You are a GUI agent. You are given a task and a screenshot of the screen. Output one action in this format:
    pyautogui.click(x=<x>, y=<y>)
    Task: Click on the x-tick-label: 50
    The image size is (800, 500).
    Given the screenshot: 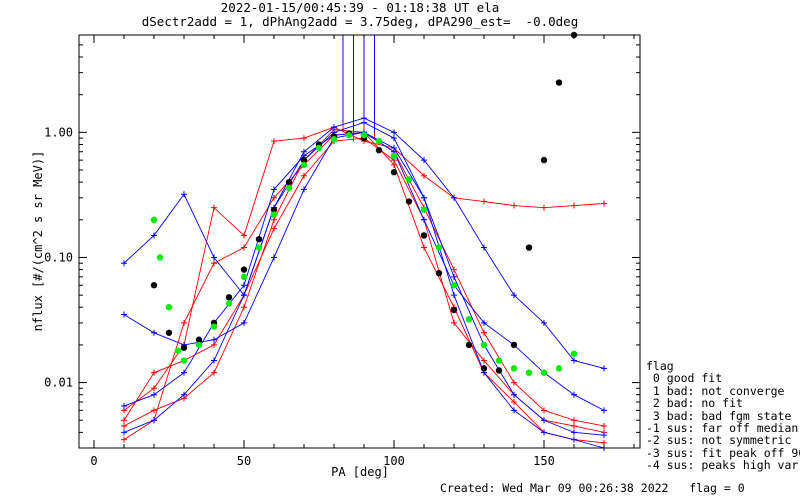 What is the action you would take?
    pyautogui.click(x=244, y=461)
    